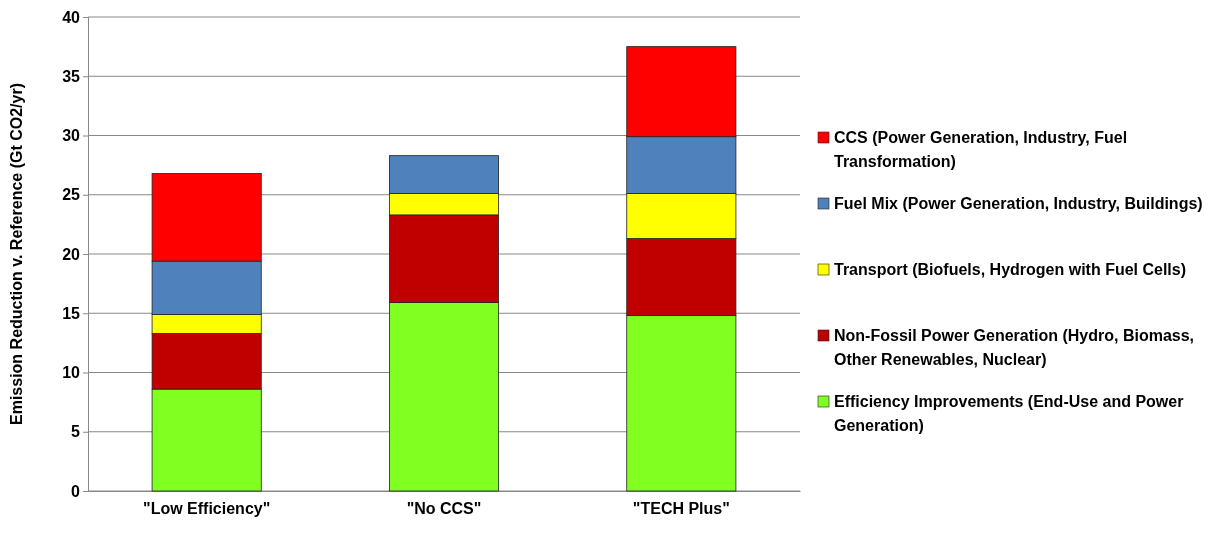 This screenshot has width=1221, height=540. What do you see at coordinates (71, 136) in the screenshot?
I see `y-tick-label: 30` at bounding box center [71, 136].